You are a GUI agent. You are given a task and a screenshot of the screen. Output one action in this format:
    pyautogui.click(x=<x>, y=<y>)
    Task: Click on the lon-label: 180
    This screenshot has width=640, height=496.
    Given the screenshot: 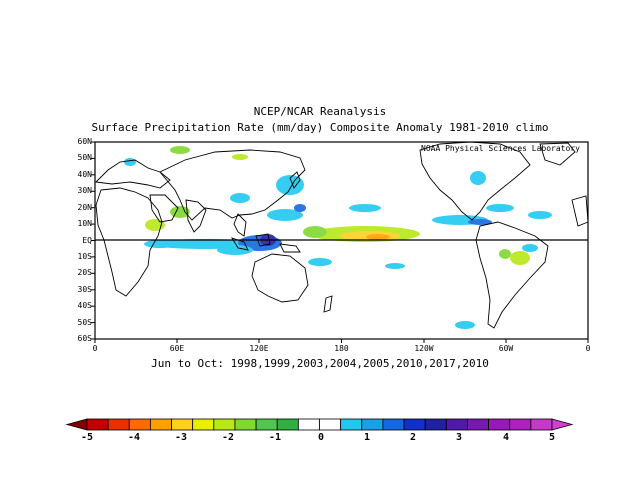 What is the action you would take?
    pyautogui.click(x=341, y=348)
    